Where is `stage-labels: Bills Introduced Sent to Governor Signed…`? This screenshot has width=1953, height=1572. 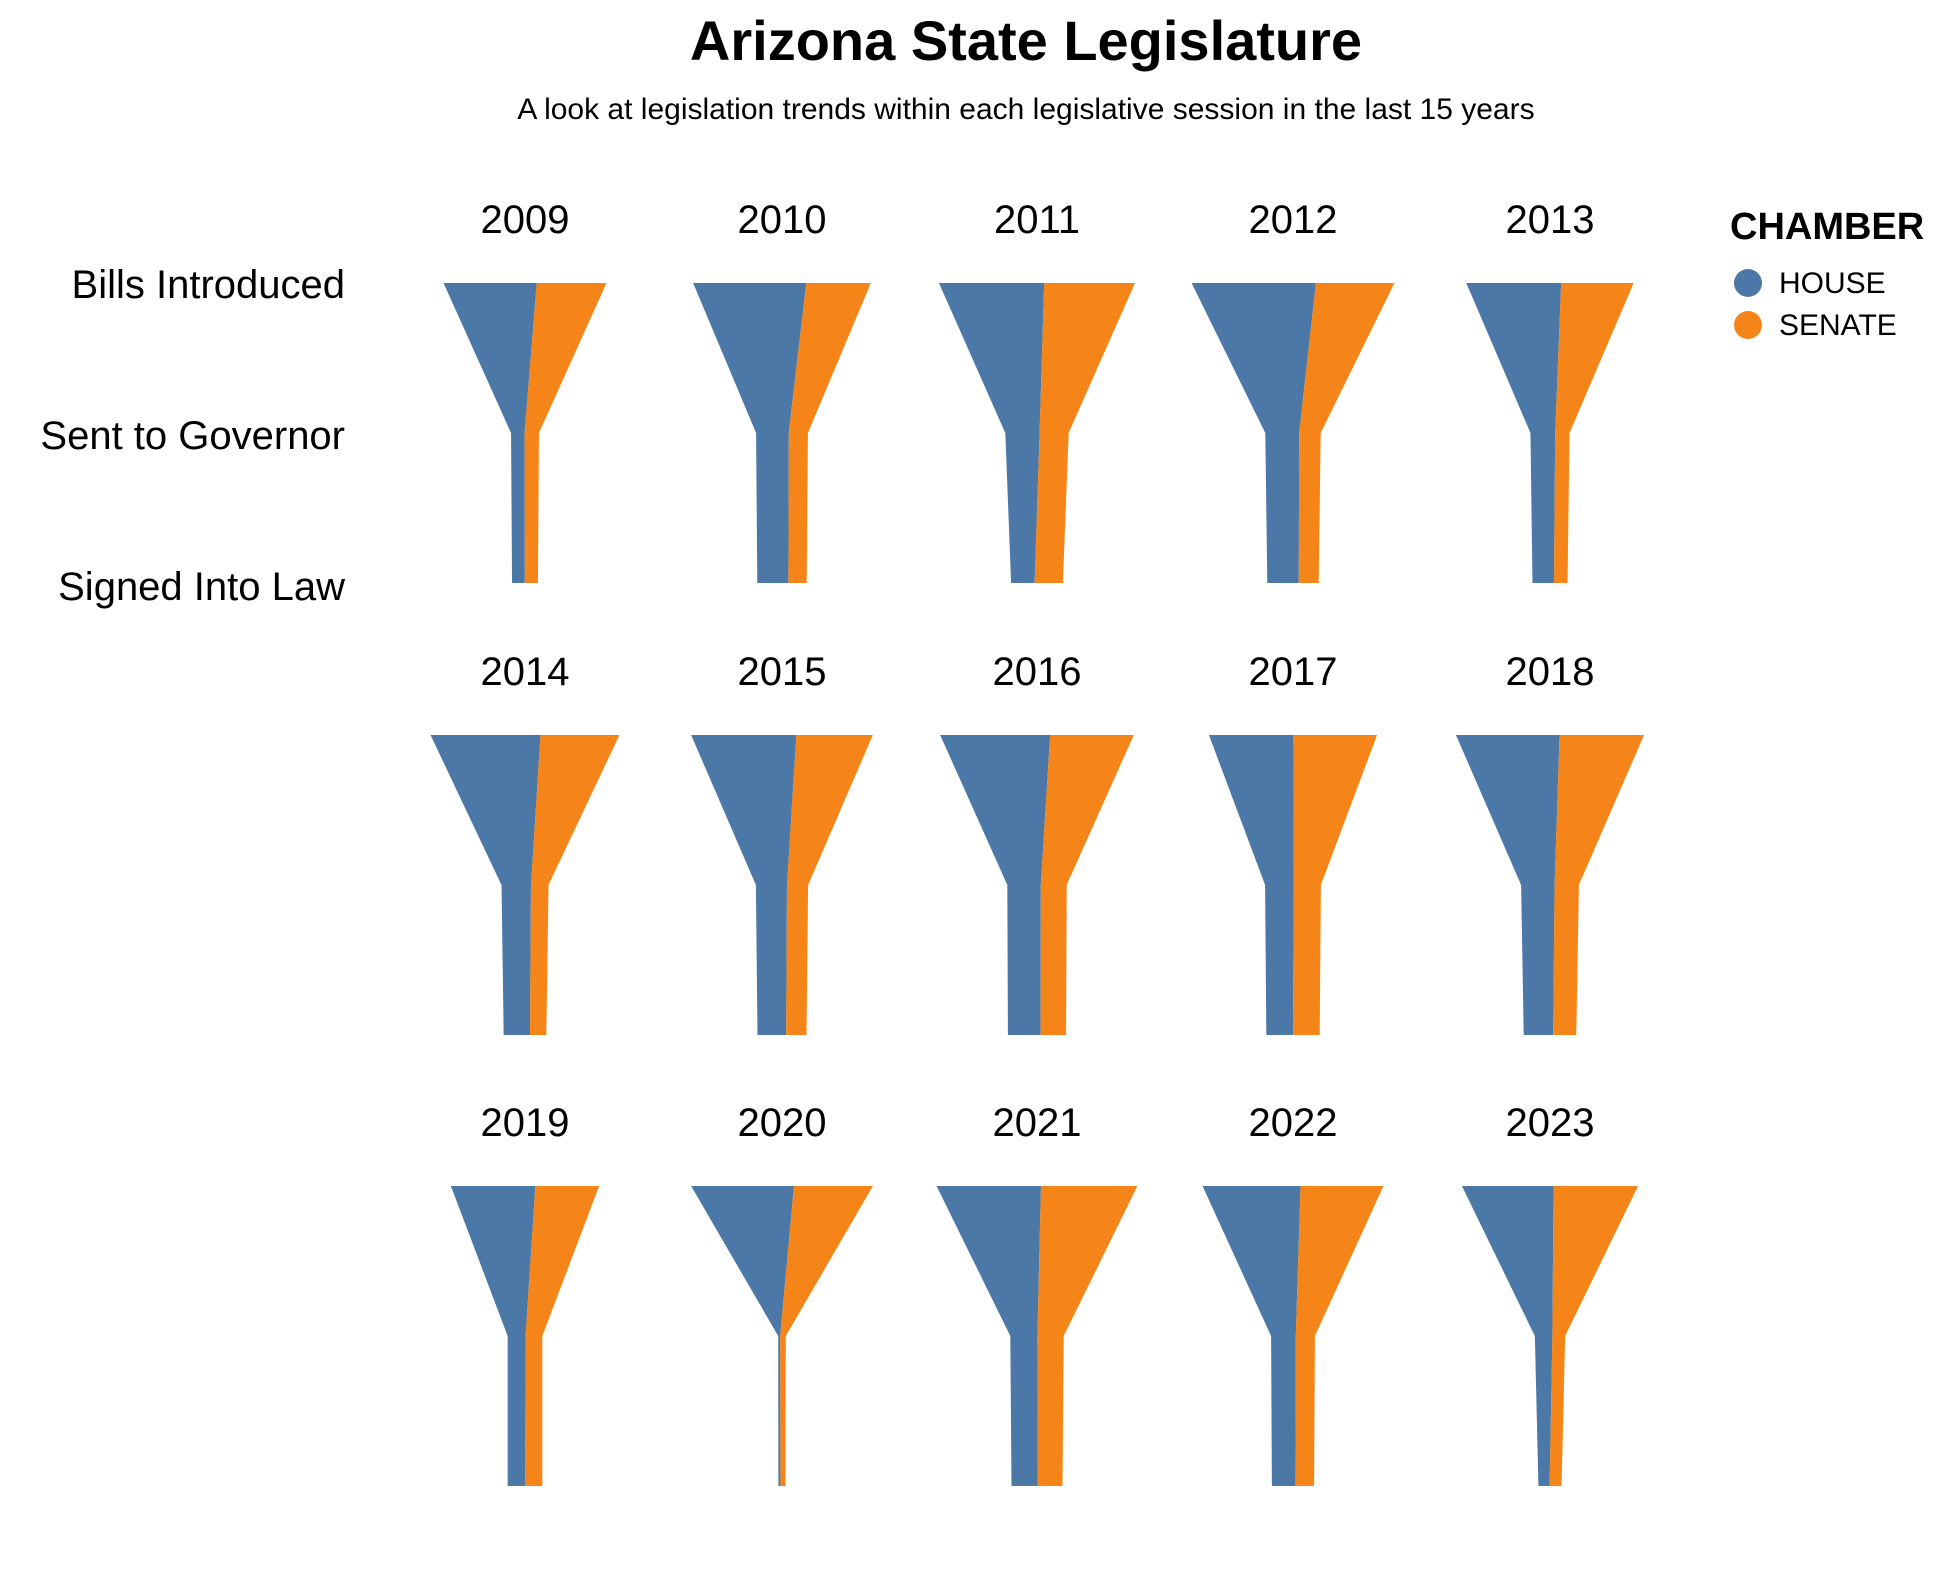 stage-labels: Bills Introduced Sent to Governor Signed… is located at coordinates (192, 436).